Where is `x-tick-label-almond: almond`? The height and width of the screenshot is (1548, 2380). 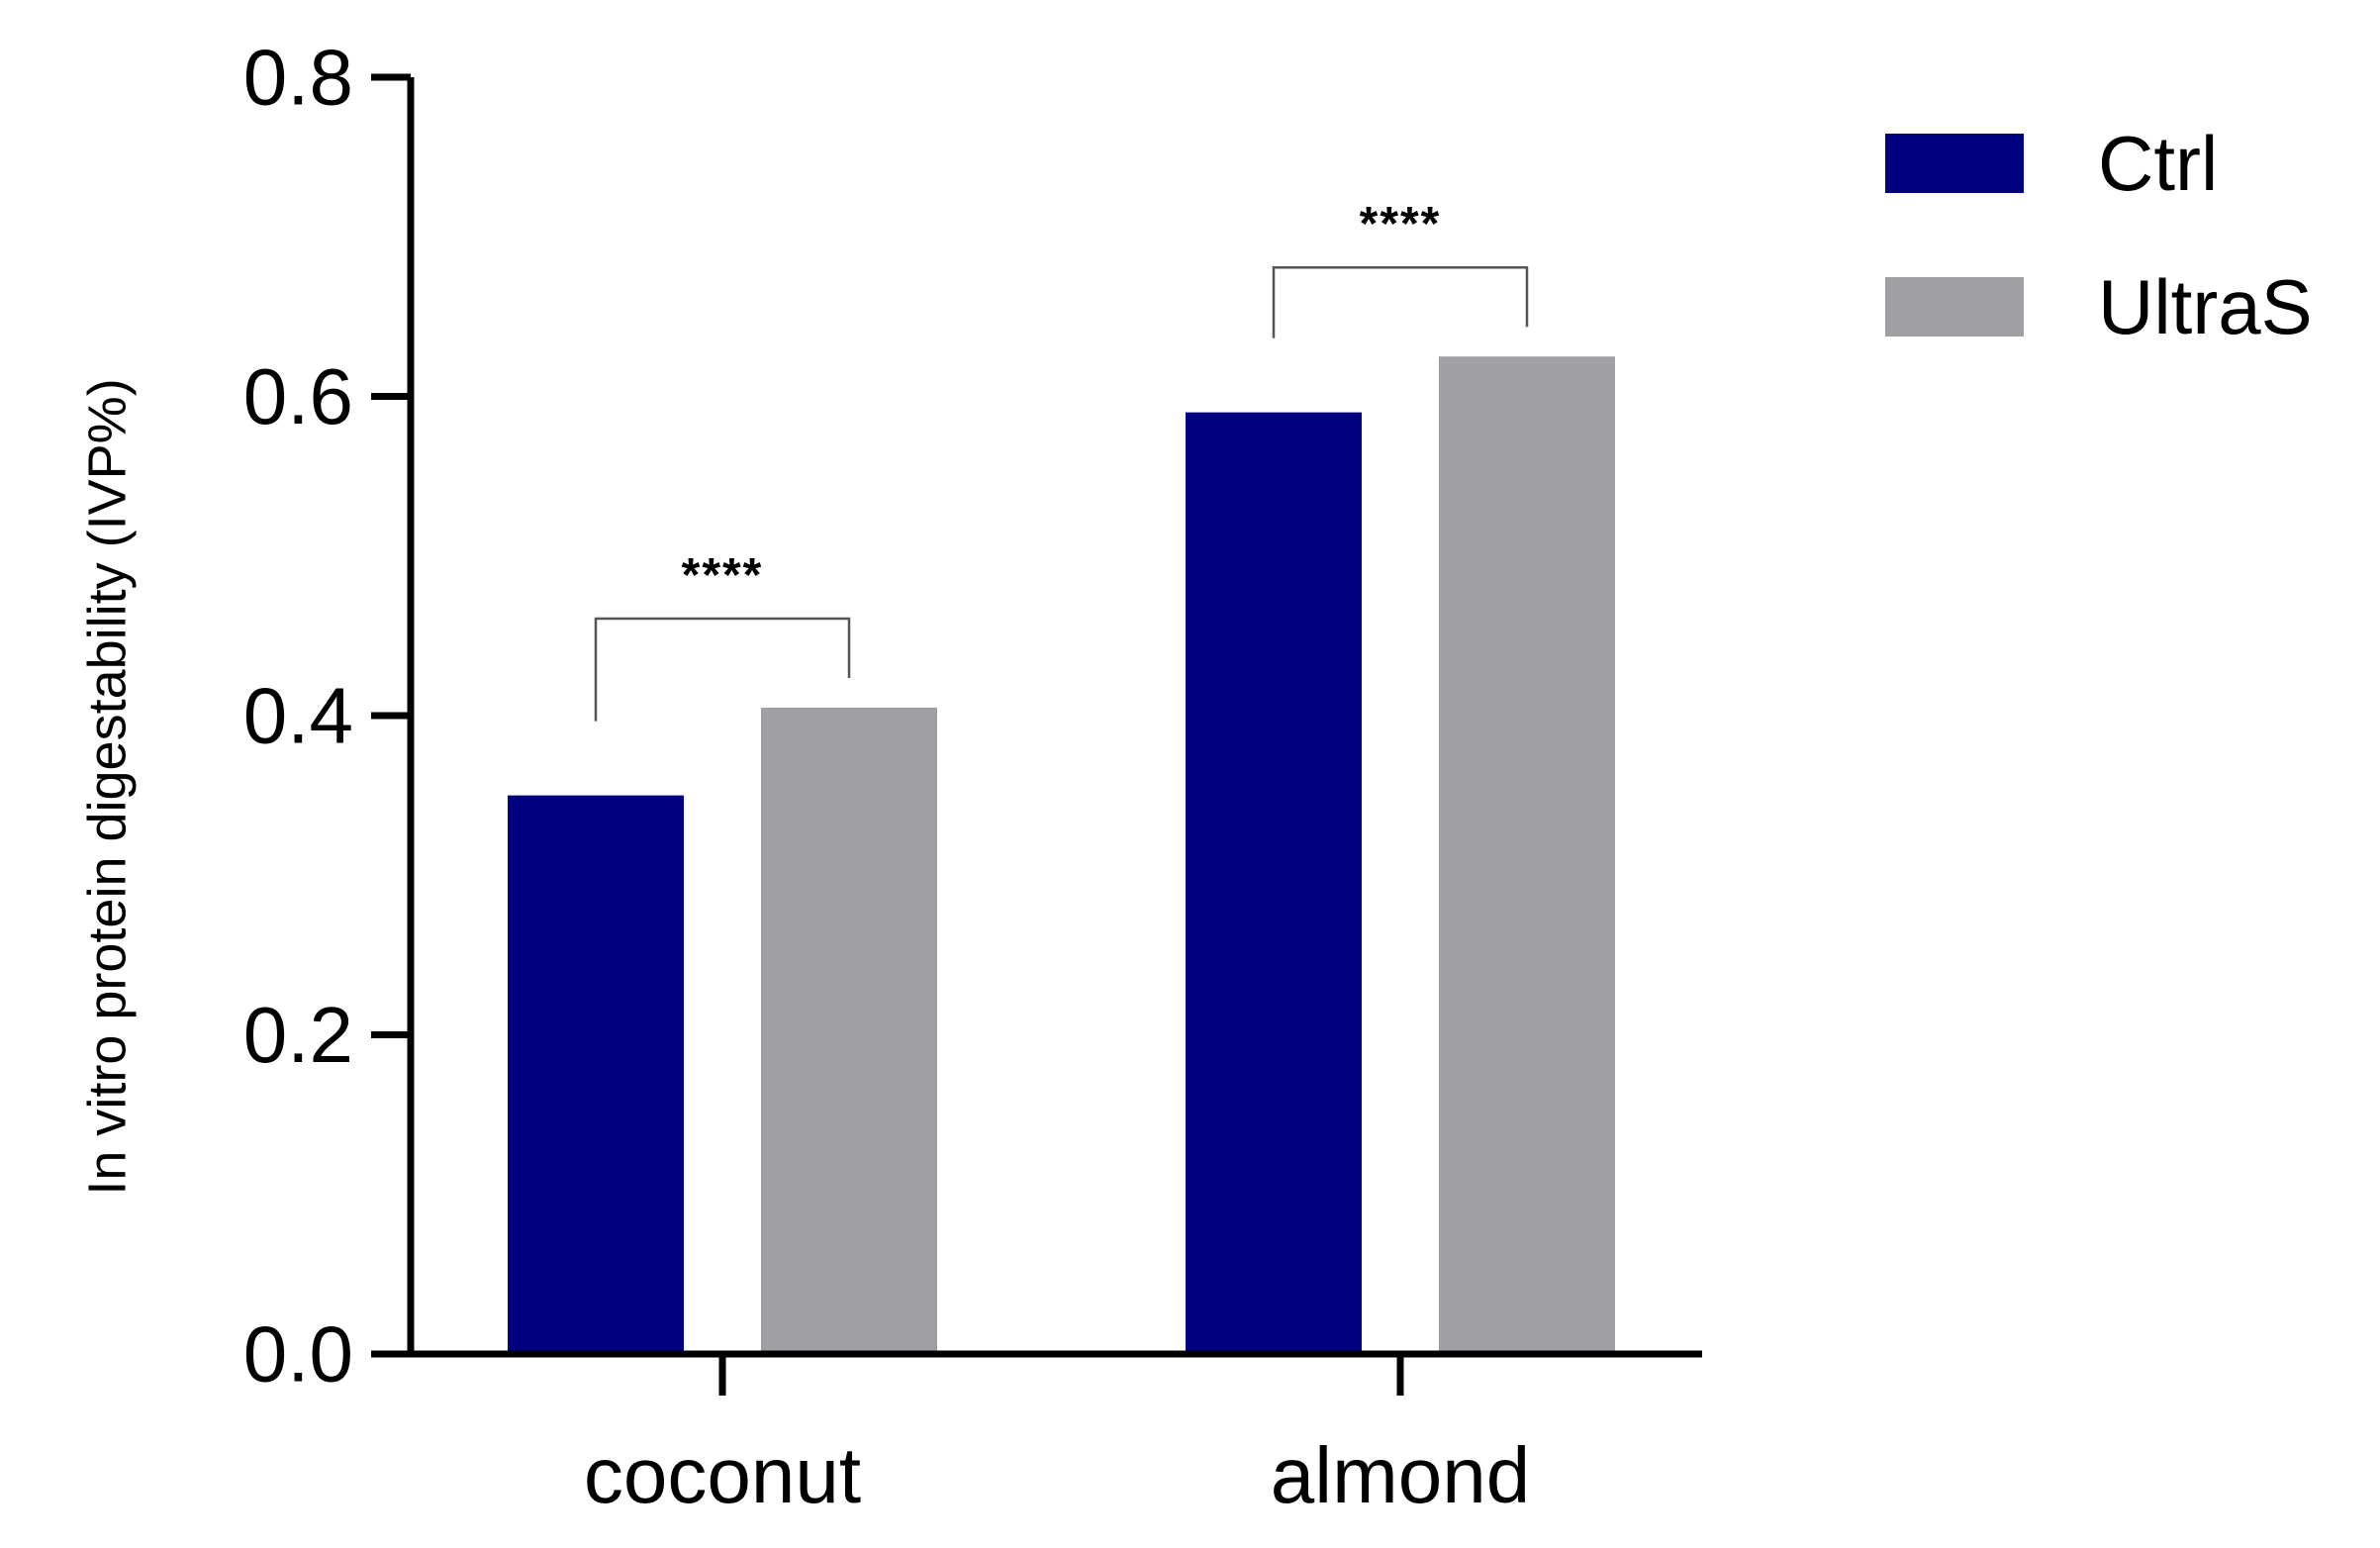
x-tick-label-almond: almond is located at coordinates (1400, 1475).